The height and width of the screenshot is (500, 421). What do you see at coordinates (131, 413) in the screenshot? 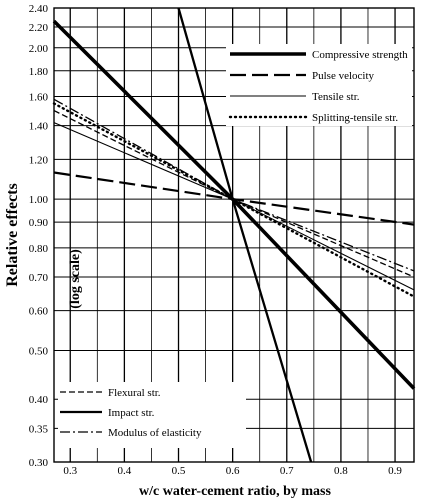
I see `legend-label: Impact str.` at bounding box center [131, 413].